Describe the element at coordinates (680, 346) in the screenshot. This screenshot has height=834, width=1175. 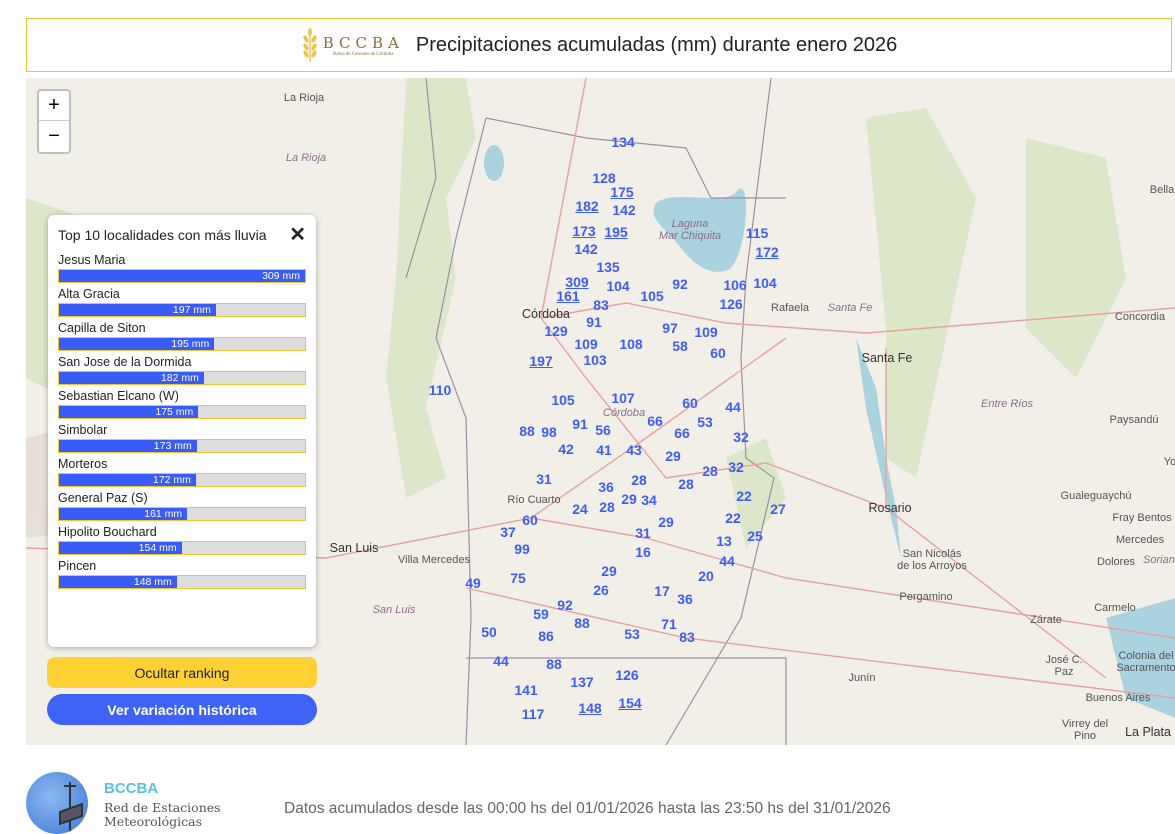
I see `station-value: 58` at that location.